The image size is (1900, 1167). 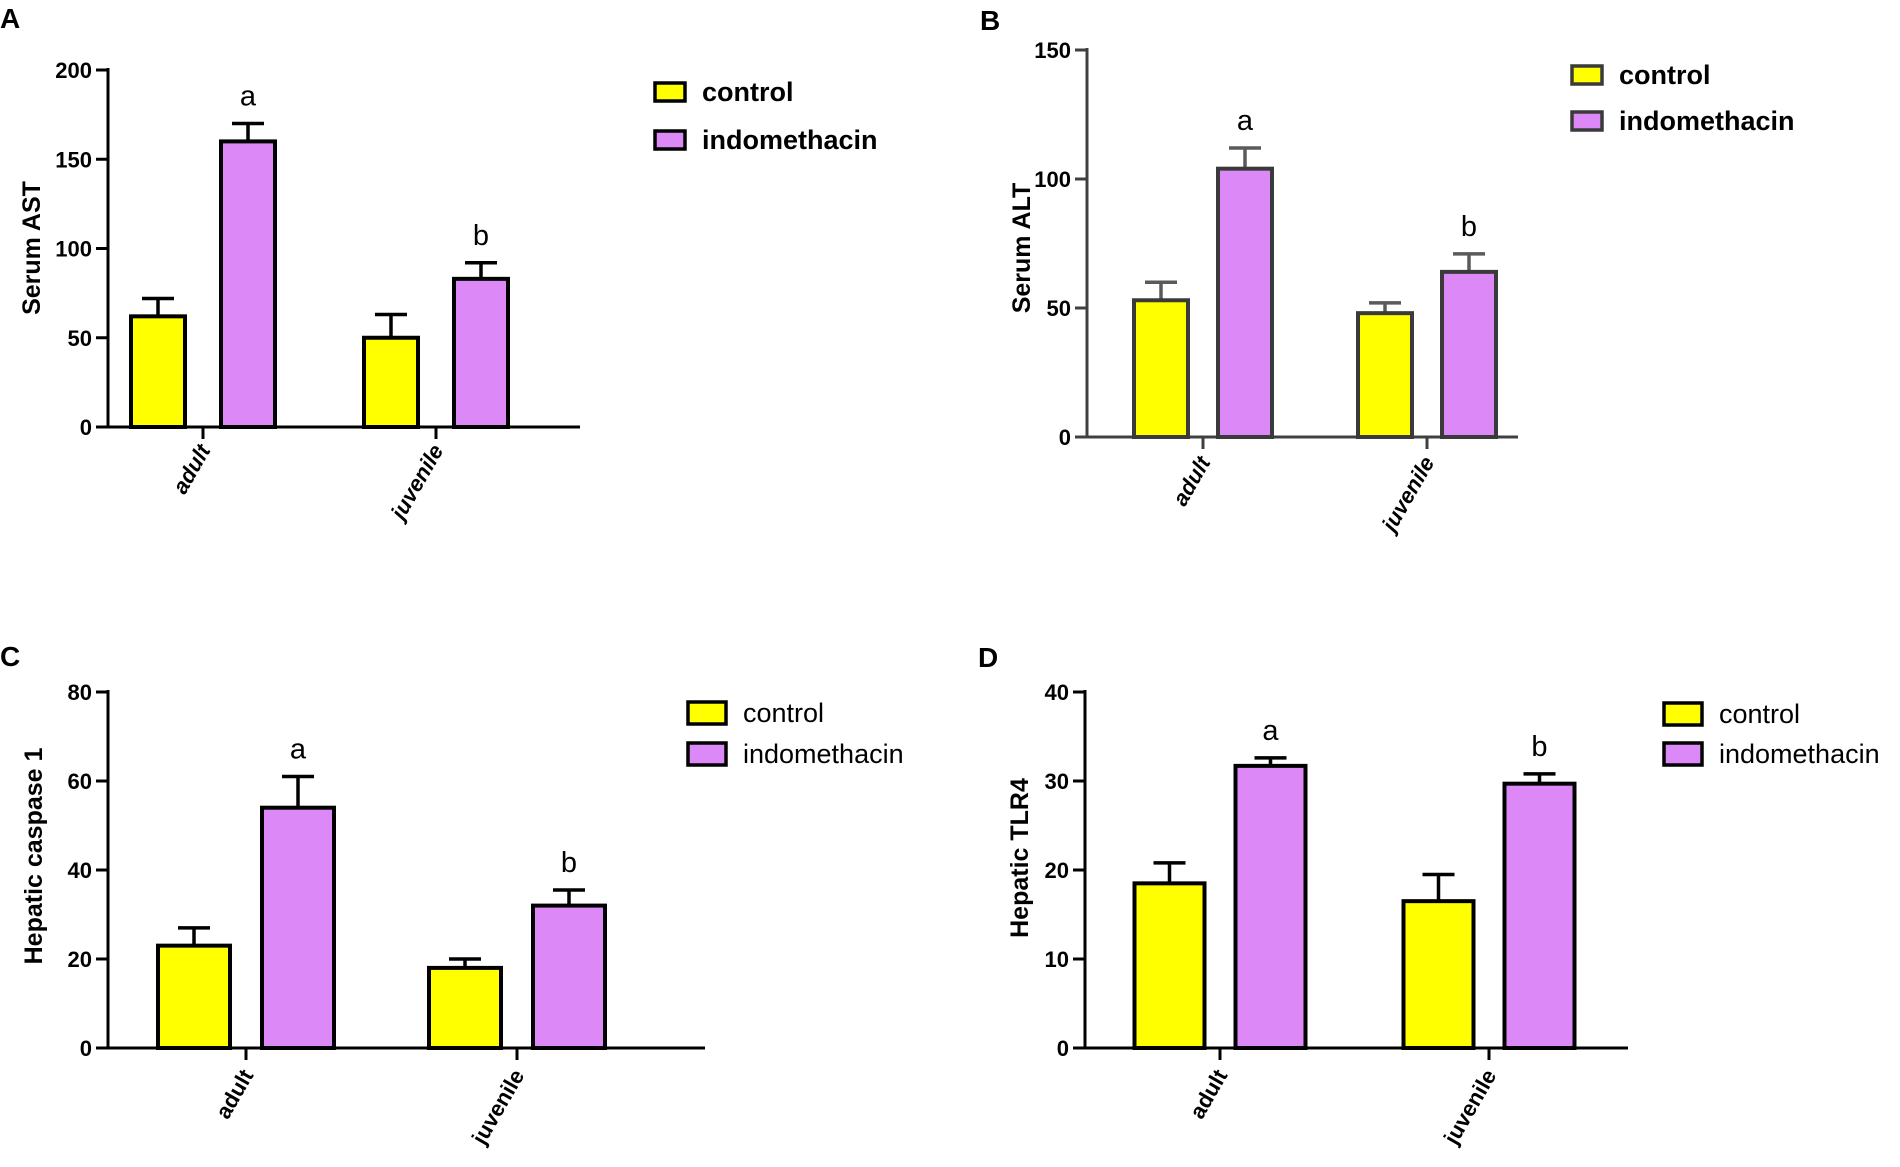 What do you see at coordinates (990, 20) in the screenshot?
I see `panel-letter: B` at bounding box center [990, 20].